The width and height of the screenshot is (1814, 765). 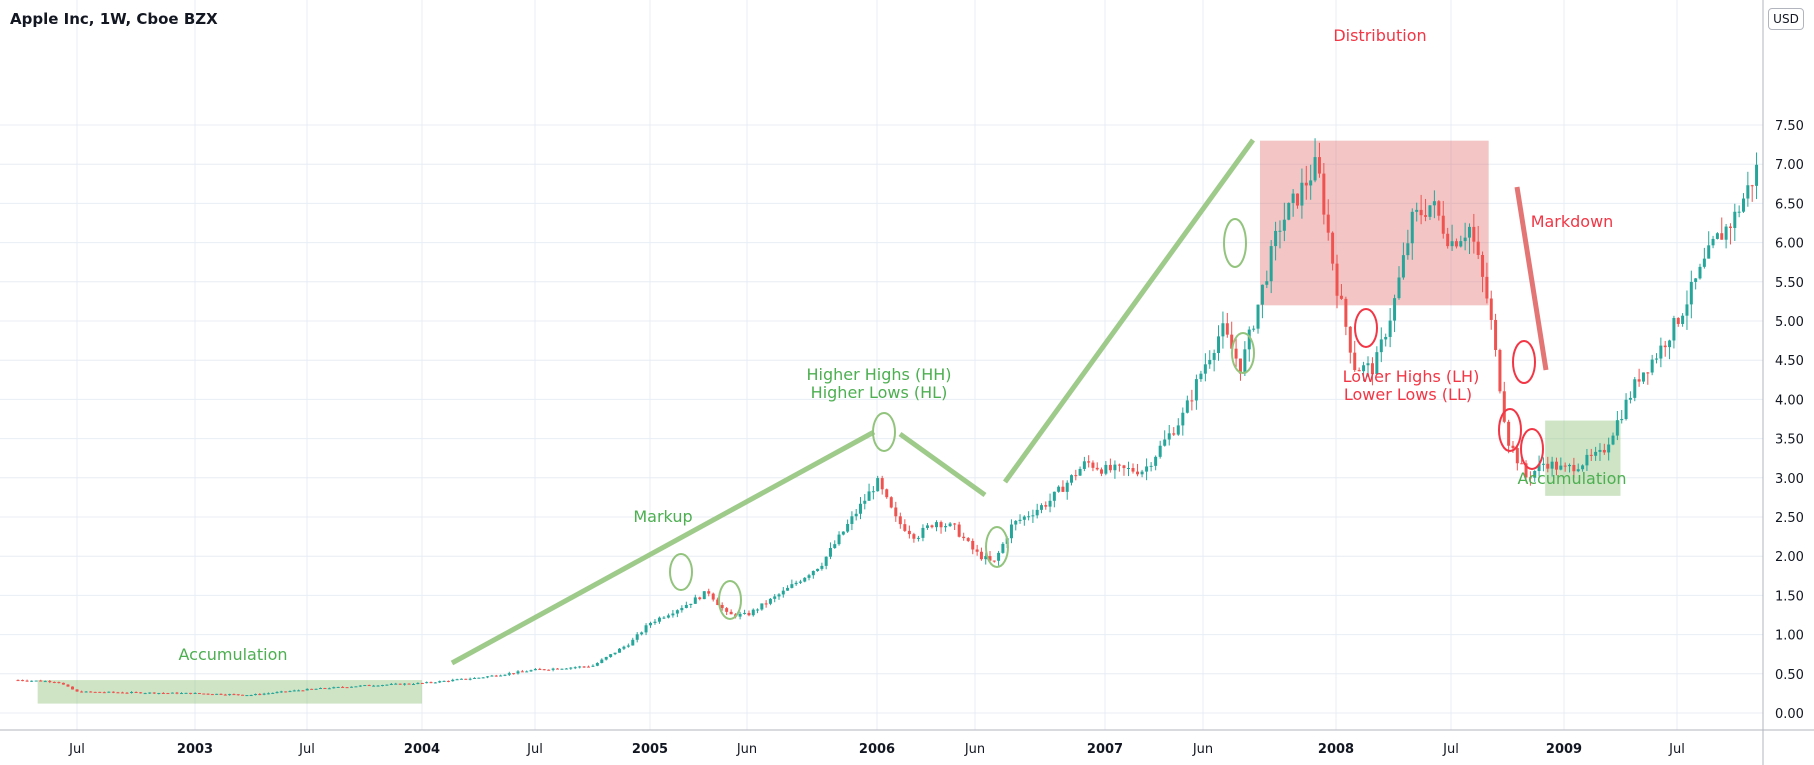 What do you see at coordinates (422, 749) in the screenshot?
I see `x-tick-label: 2004` at bounding box center [422, 749].